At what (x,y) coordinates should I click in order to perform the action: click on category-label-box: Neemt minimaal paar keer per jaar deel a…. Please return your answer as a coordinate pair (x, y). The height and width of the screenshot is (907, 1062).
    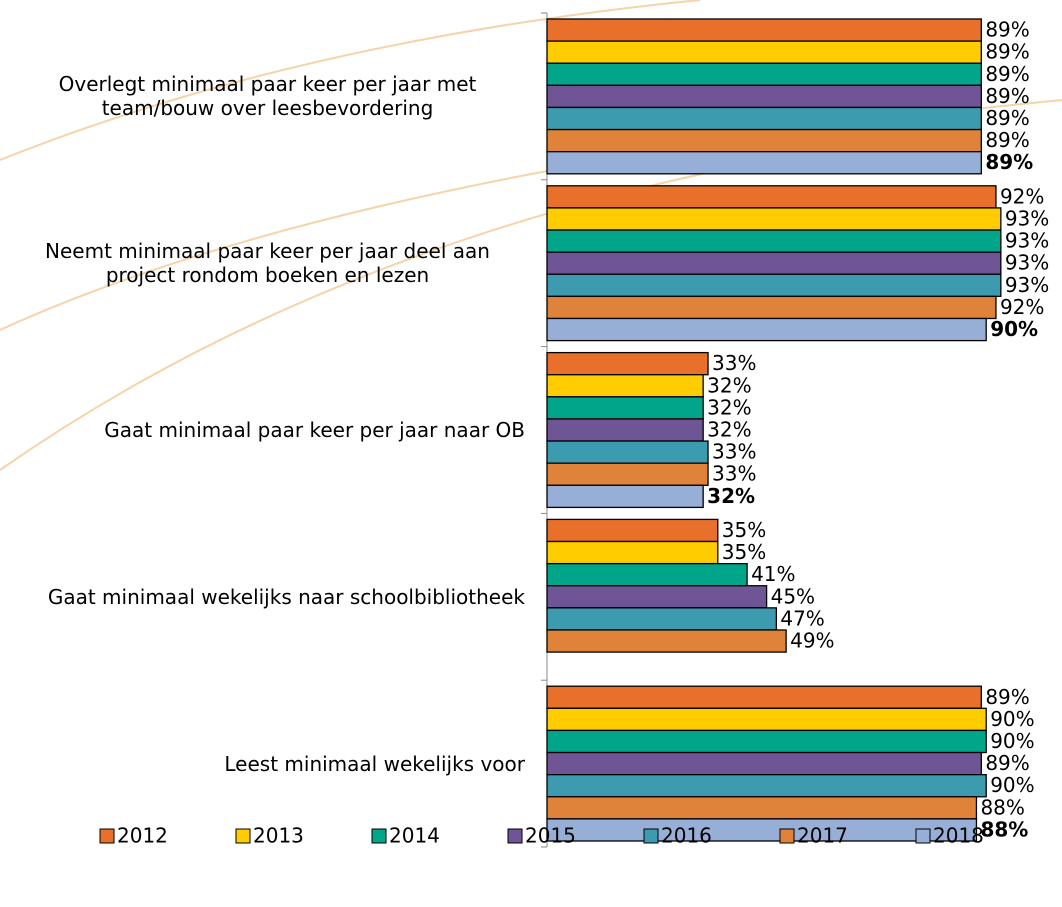
    Looking at the image, I should click on (265, 263).